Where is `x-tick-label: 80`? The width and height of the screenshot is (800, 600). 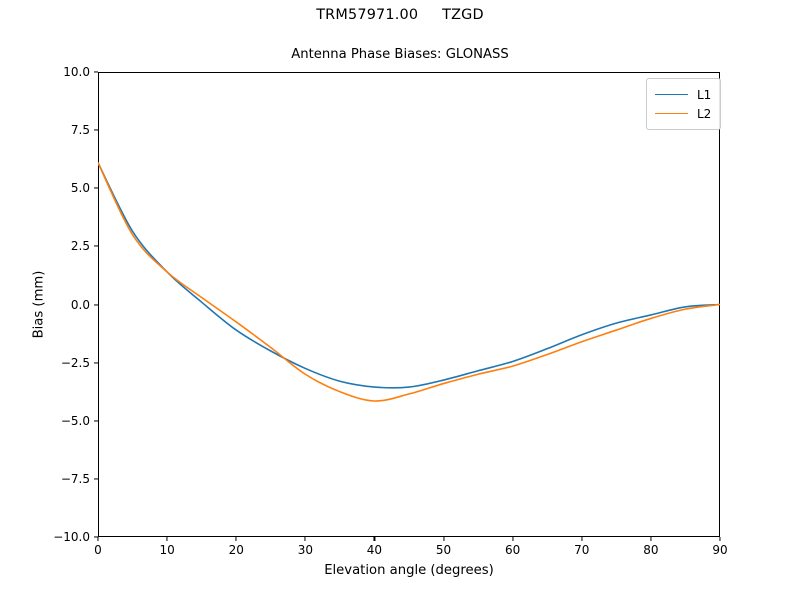 x-tick-label: 80 is located at coordinates (651, 550).